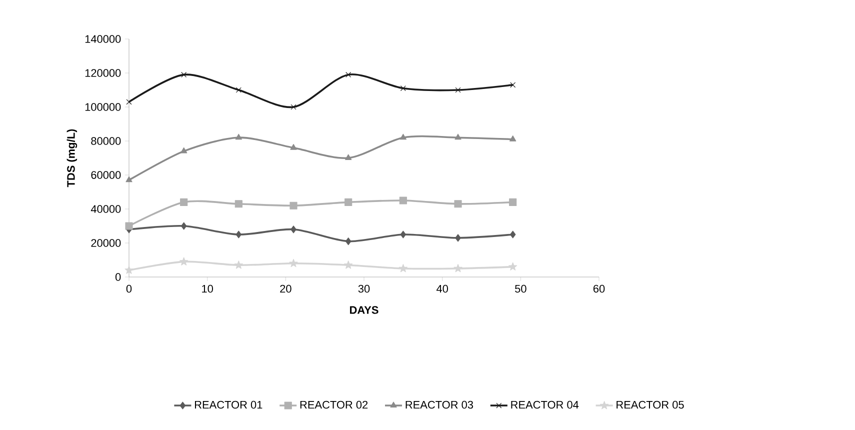 This screenshot has width=855, height=430. What do you see at coordinates (72, 158) in the screenshot?
I see `y-axis-title: TDS (mg/L)` at bounding box center [72, 158].